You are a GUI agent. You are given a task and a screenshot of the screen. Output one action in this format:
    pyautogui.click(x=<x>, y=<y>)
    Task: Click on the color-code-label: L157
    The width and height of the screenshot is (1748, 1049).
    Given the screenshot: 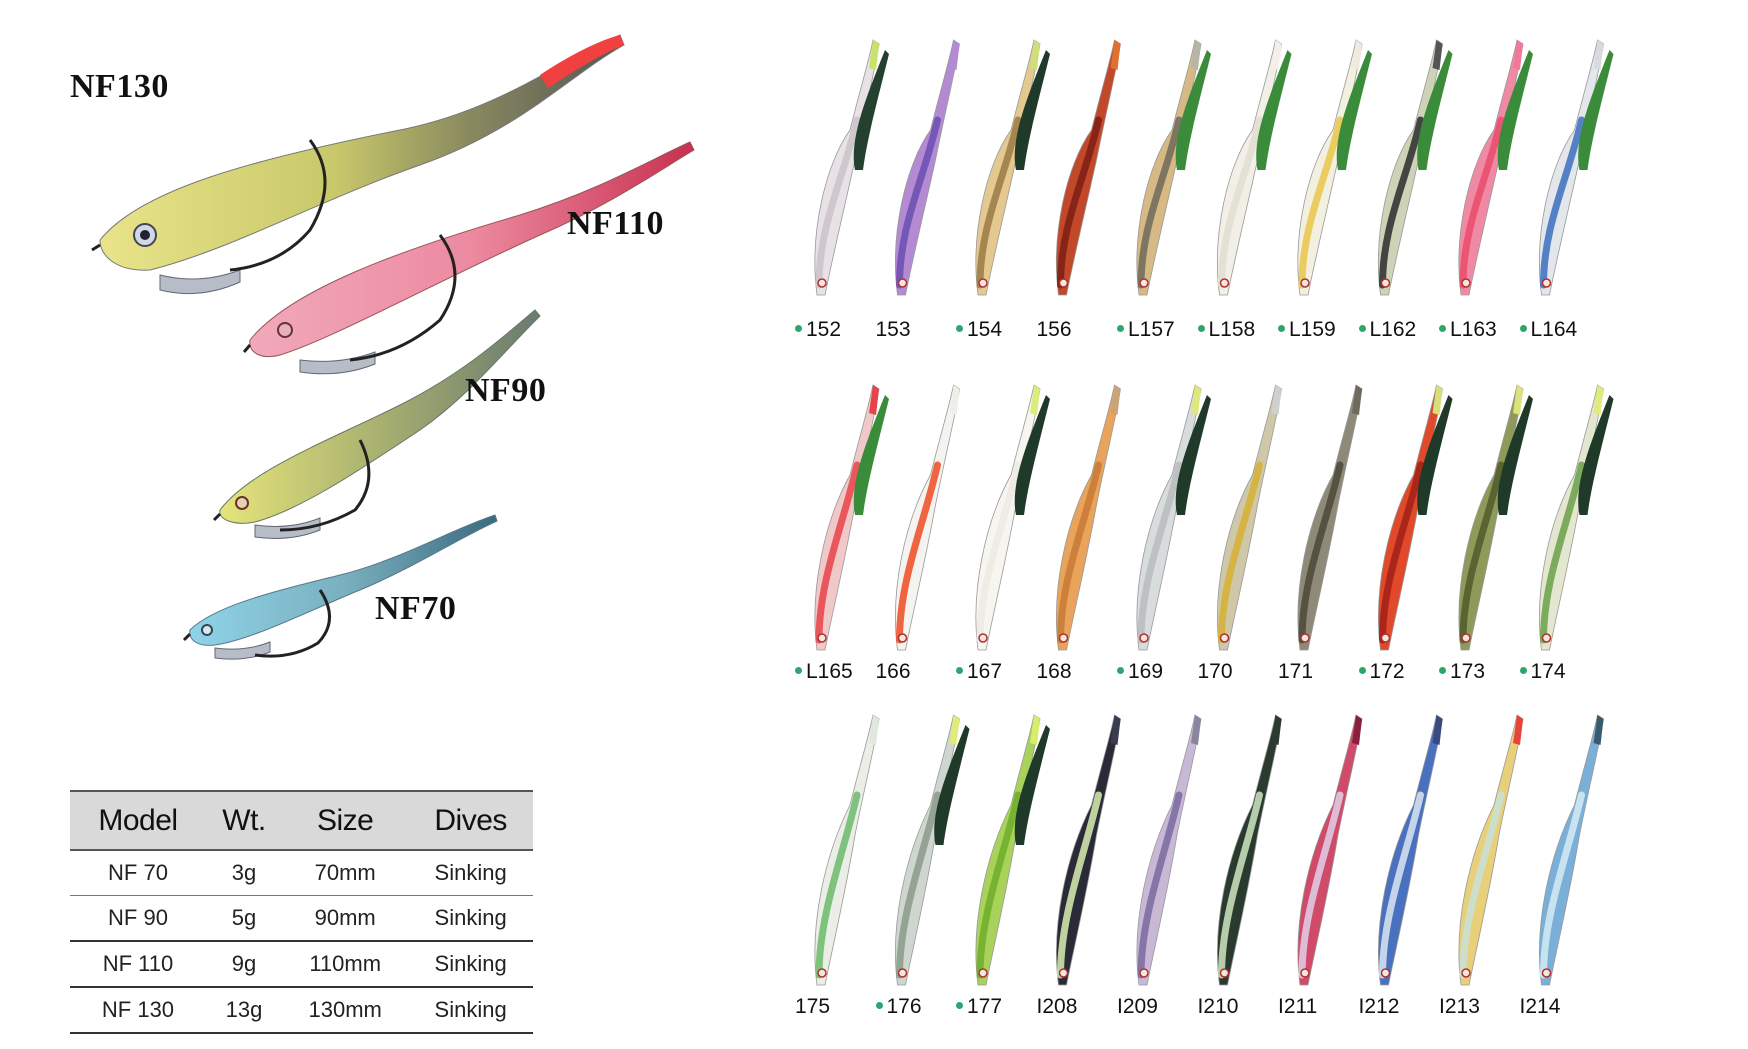 What is the action you would take?
    pyautogui.click(x=1146, y=330)
    